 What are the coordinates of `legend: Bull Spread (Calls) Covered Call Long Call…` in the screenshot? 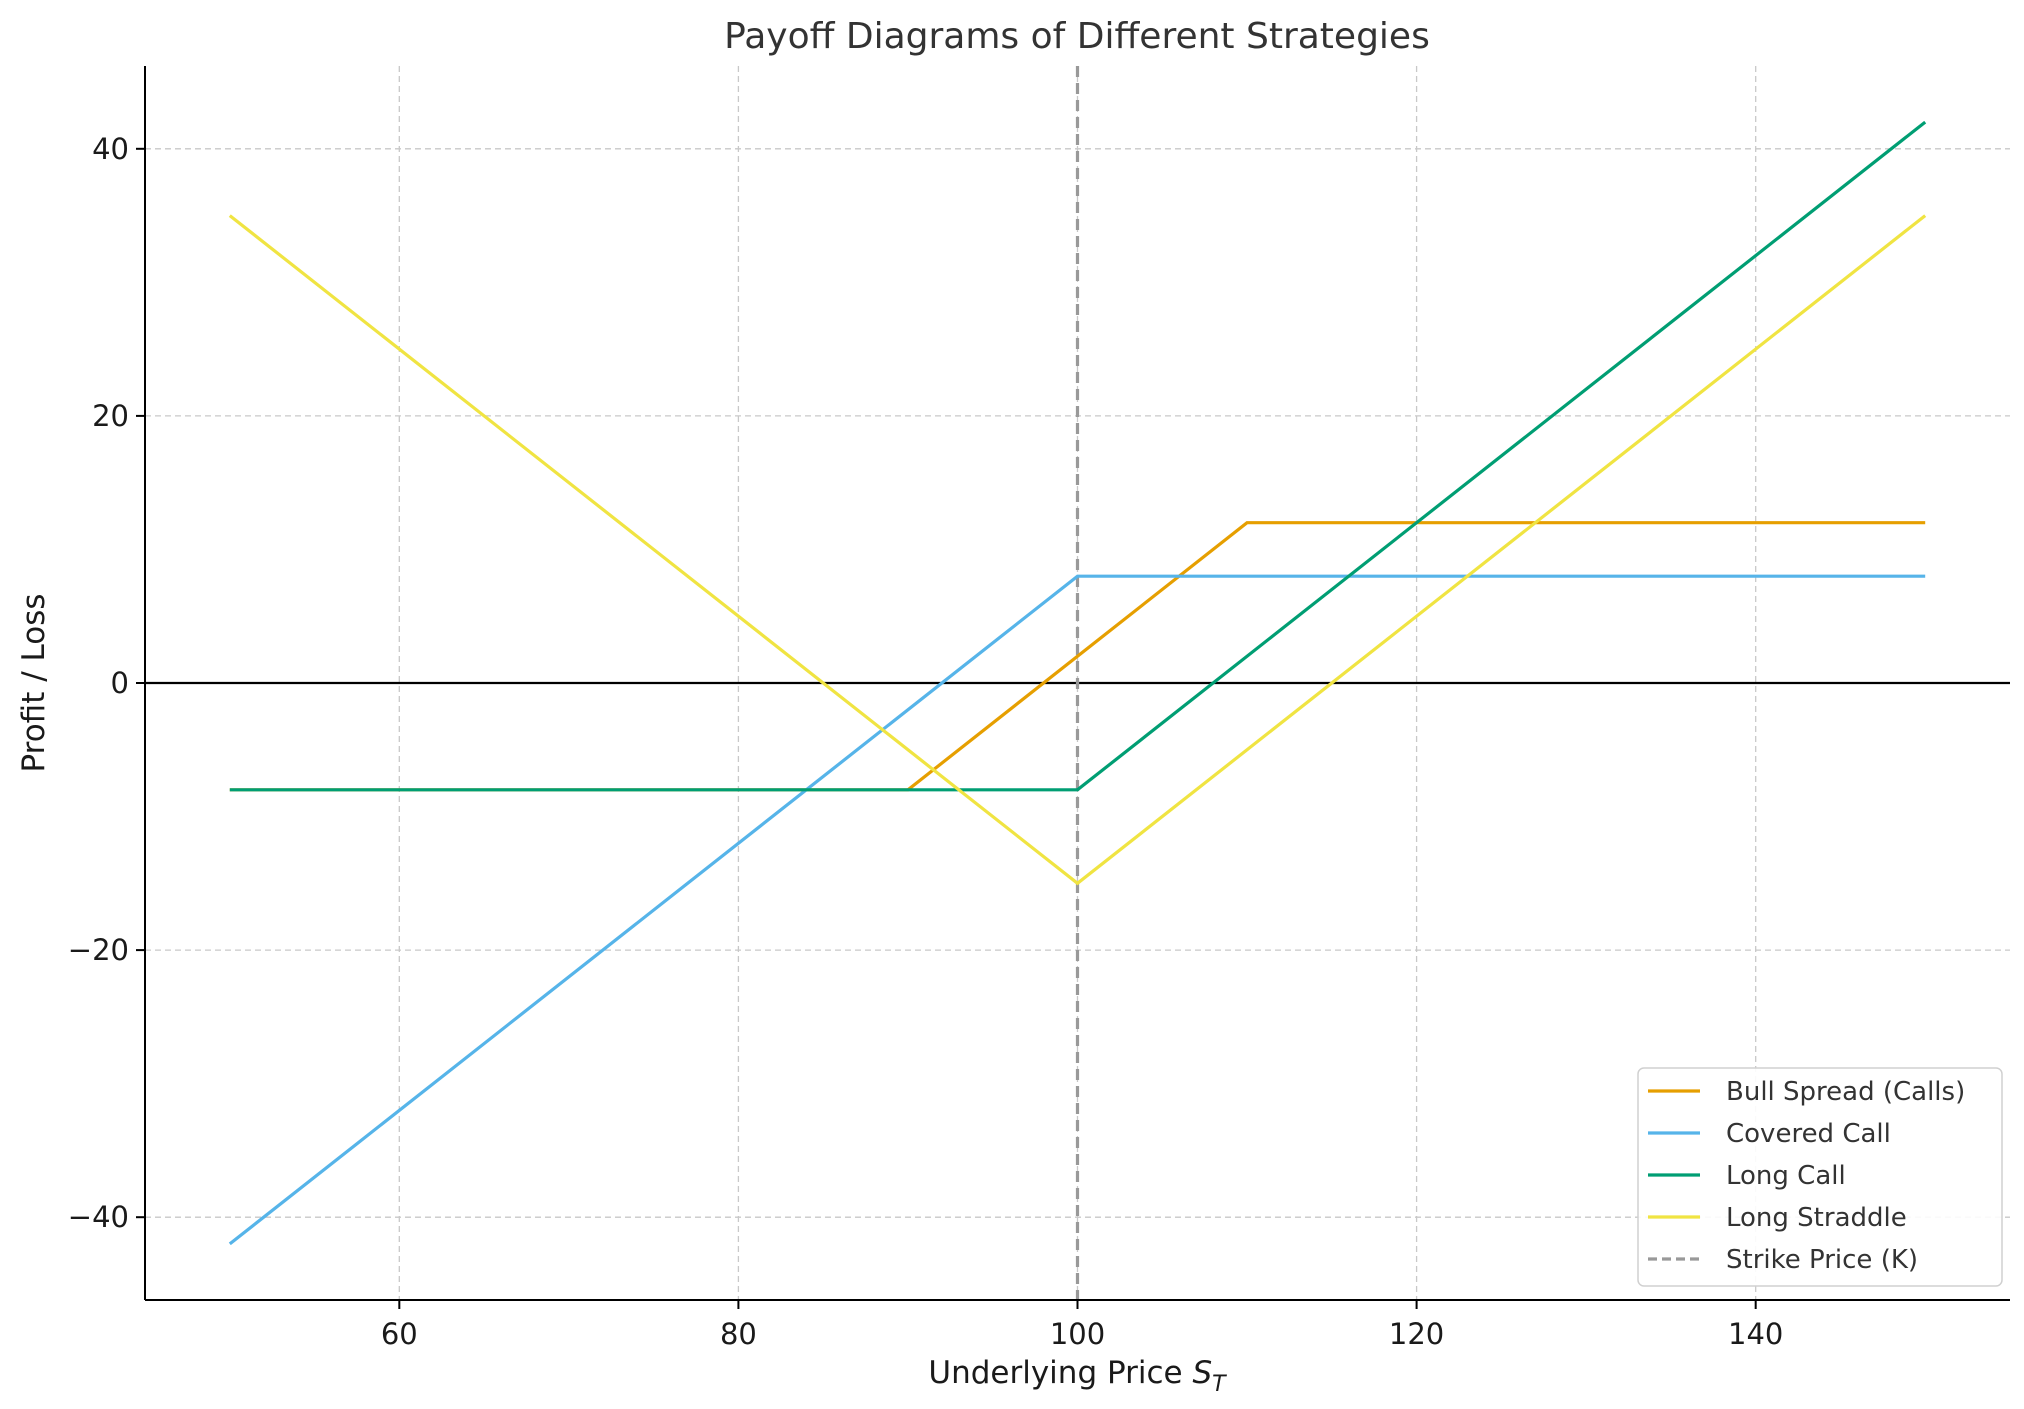 It's located at (1820, 1177).